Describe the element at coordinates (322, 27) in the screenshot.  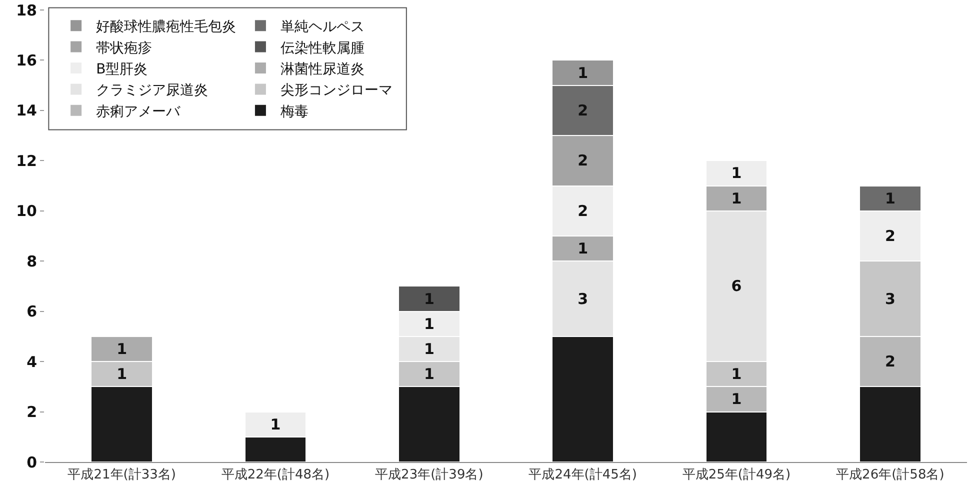
I see `legend-label: 単純ヘルペス` at that location.